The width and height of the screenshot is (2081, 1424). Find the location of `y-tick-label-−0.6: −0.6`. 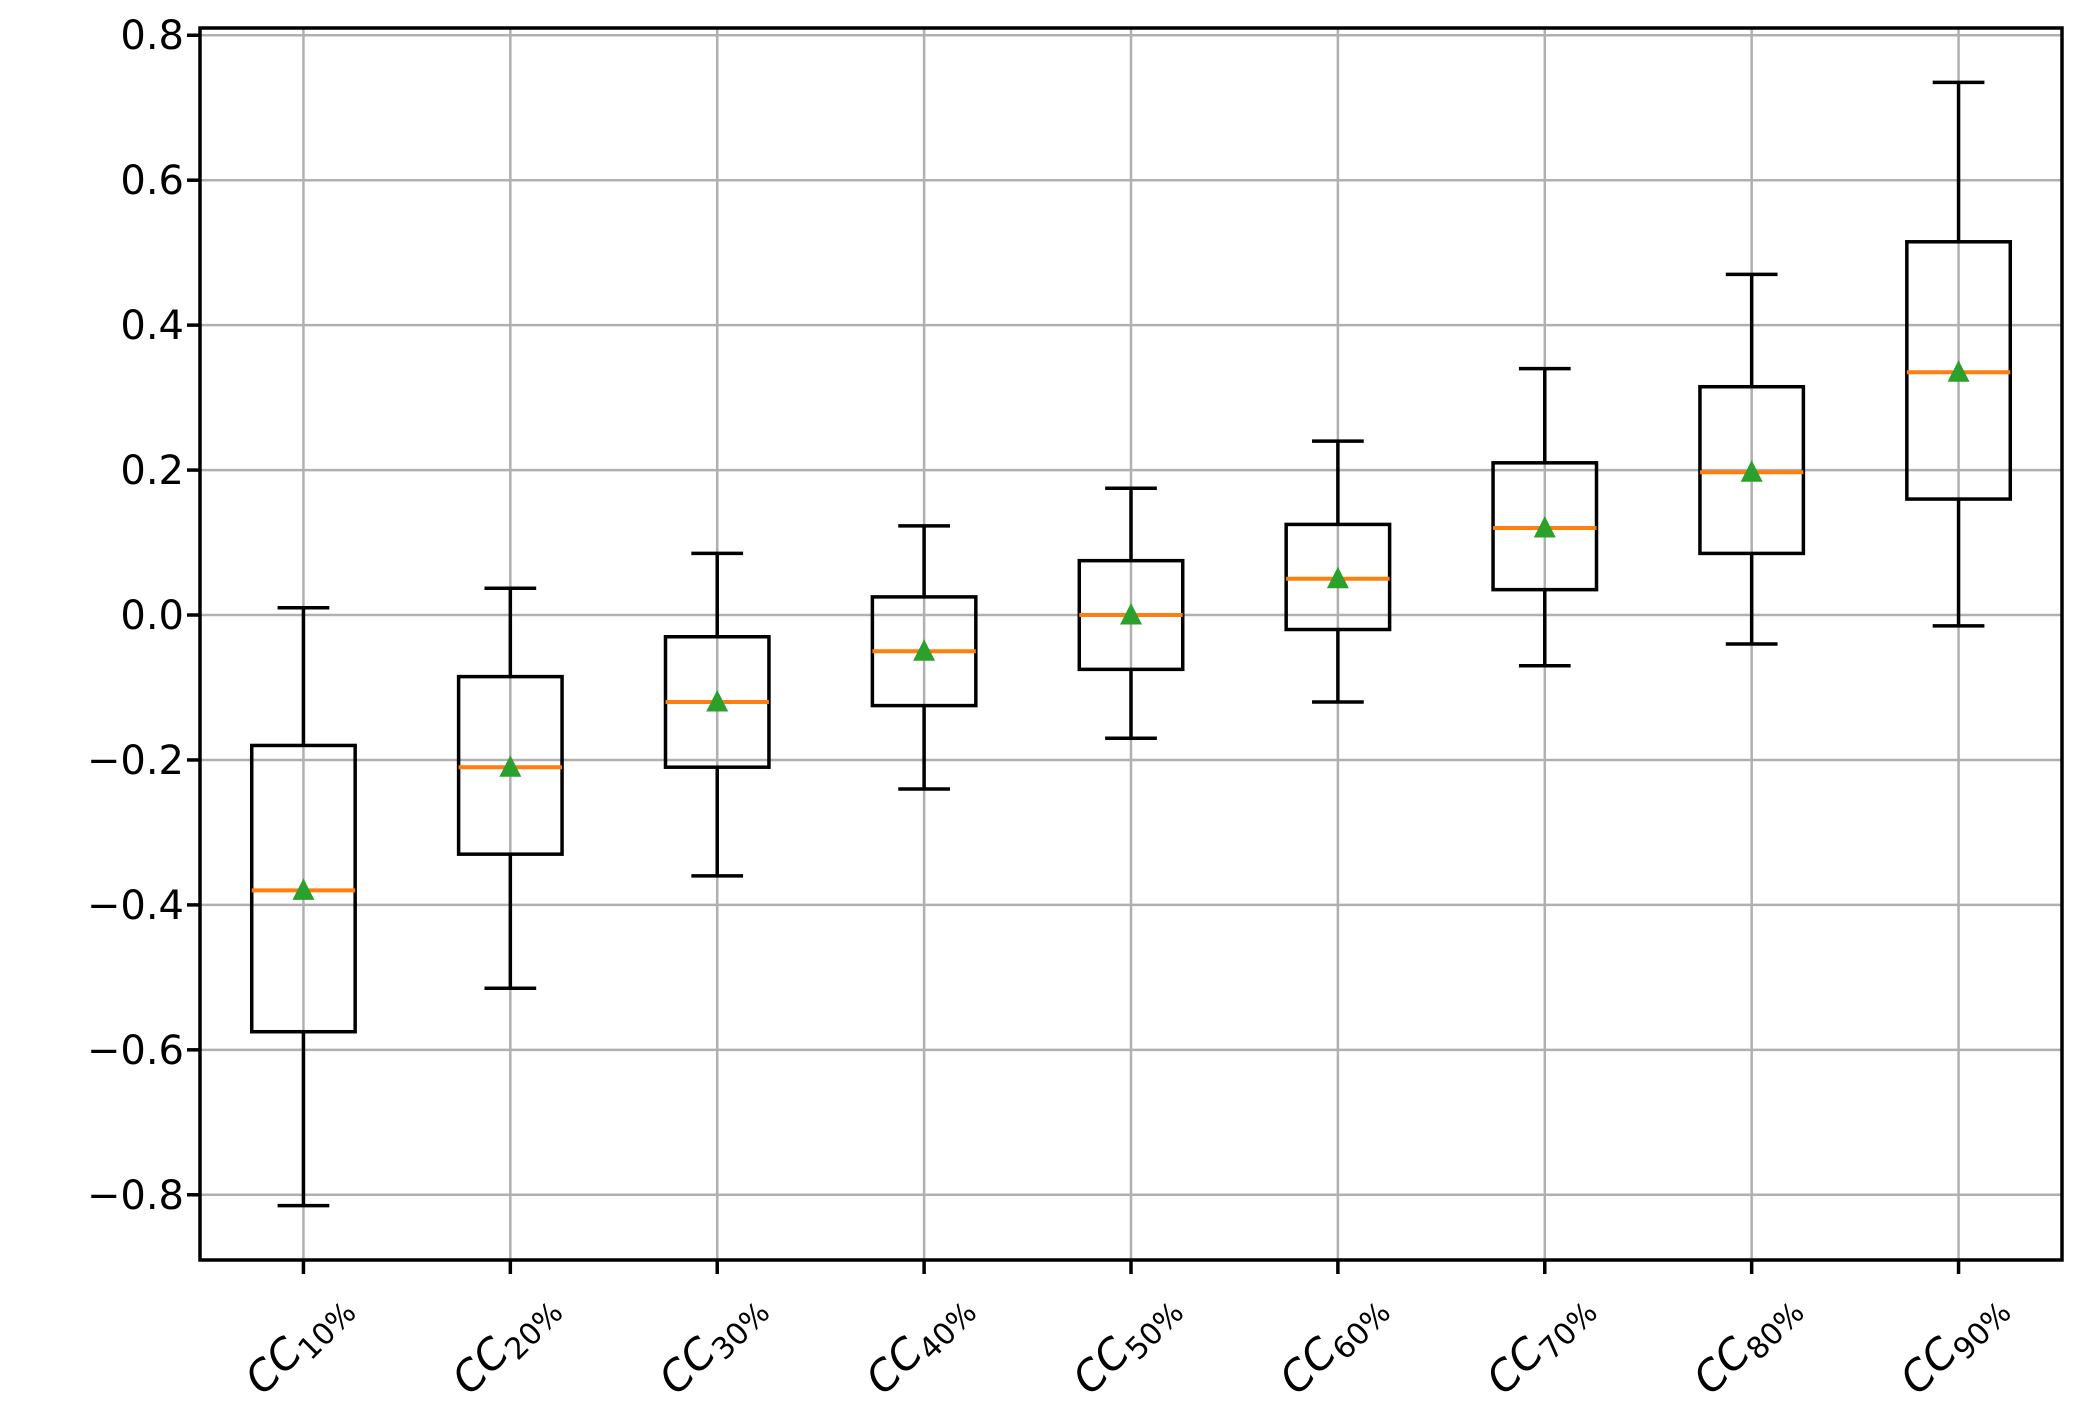

y-tick-label-−0.6: −0.6 is located at coordinates (135, 1051).